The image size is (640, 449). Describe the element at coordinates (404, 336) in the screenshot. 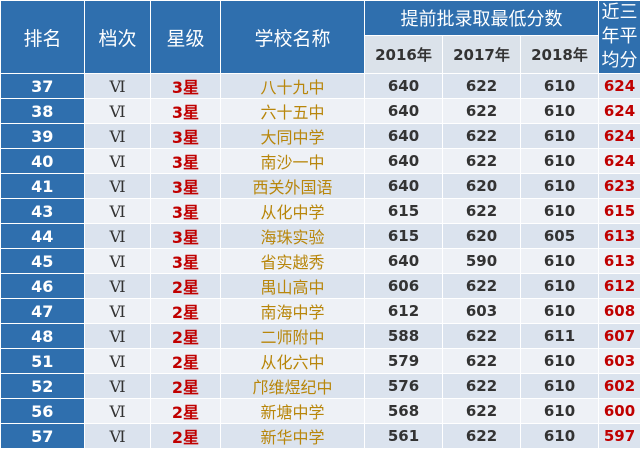

I see `score-2016-cell: 588` at that location.